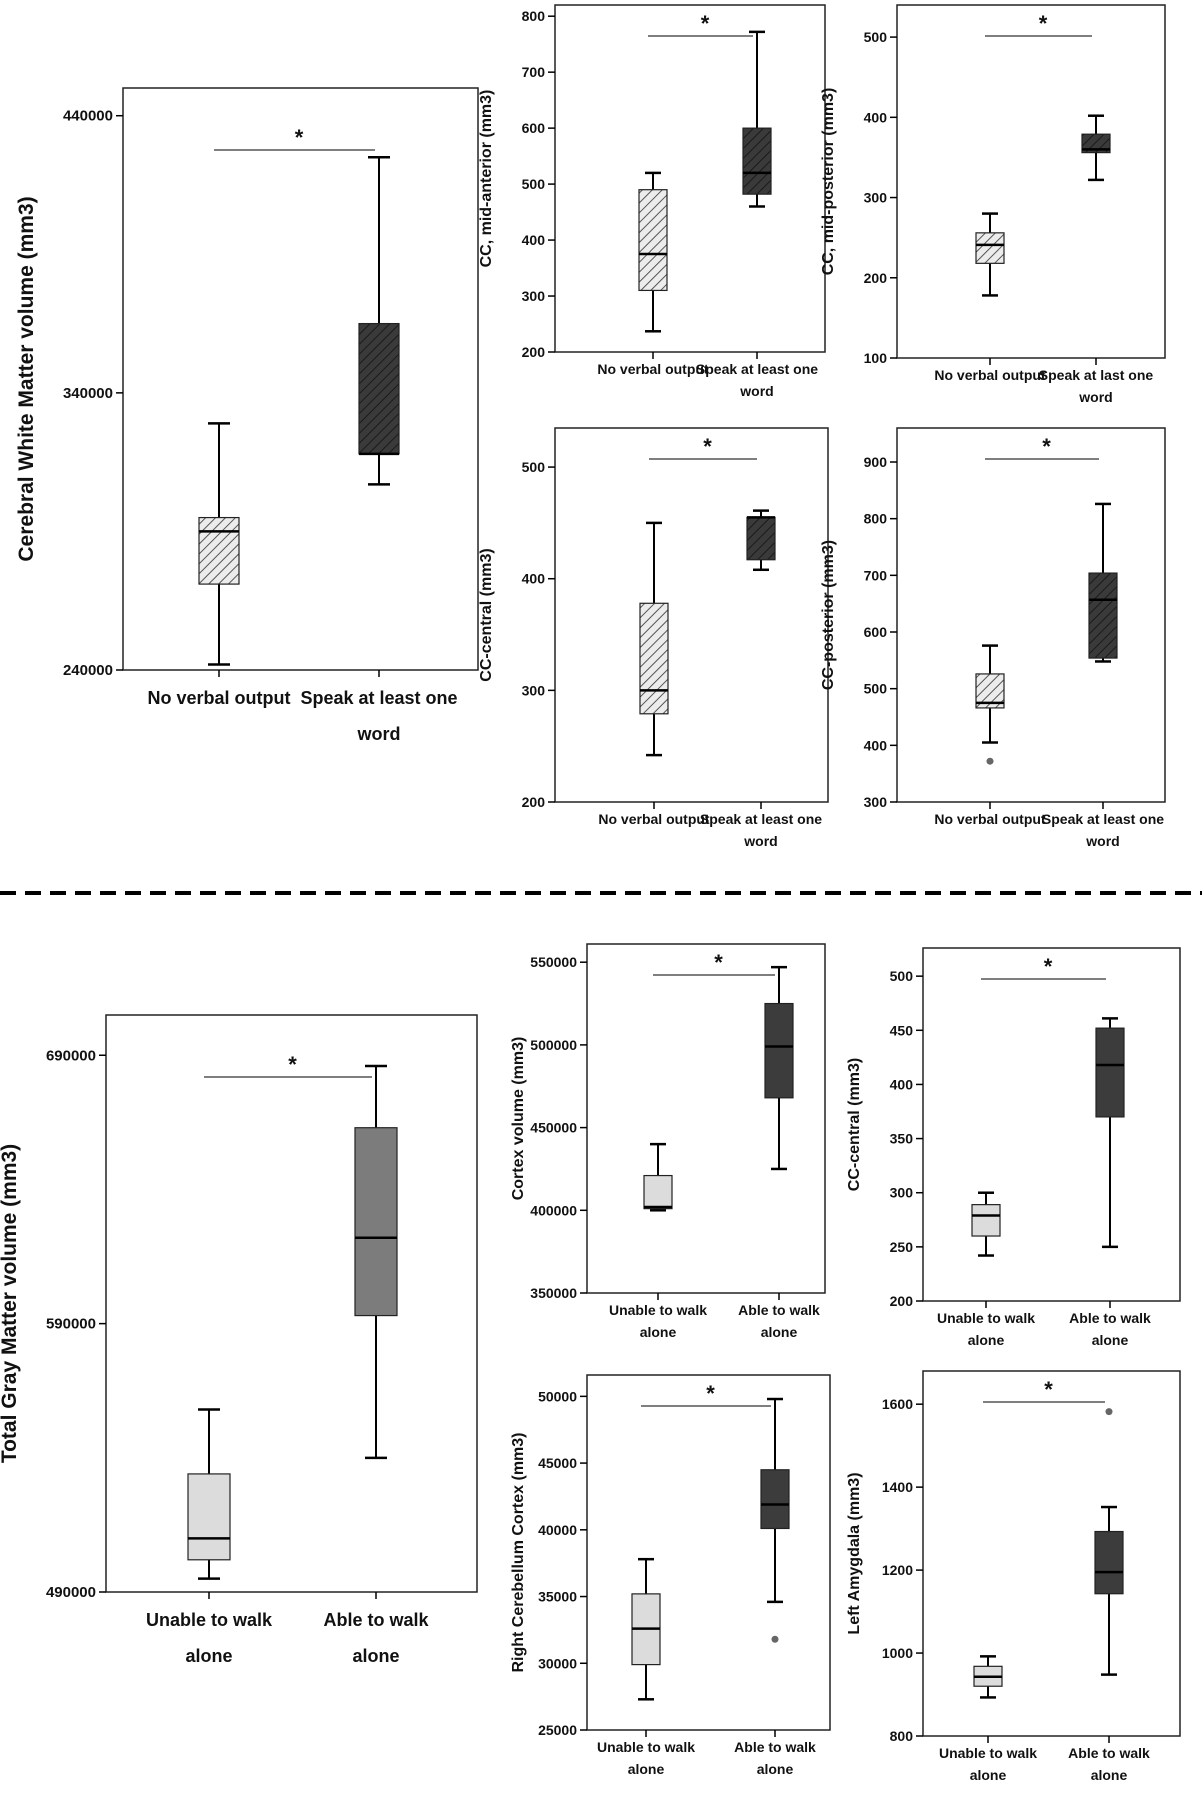 The image size is (1202, 1800). I want to click on y-tick-label: 500000, so click(553, 1045).